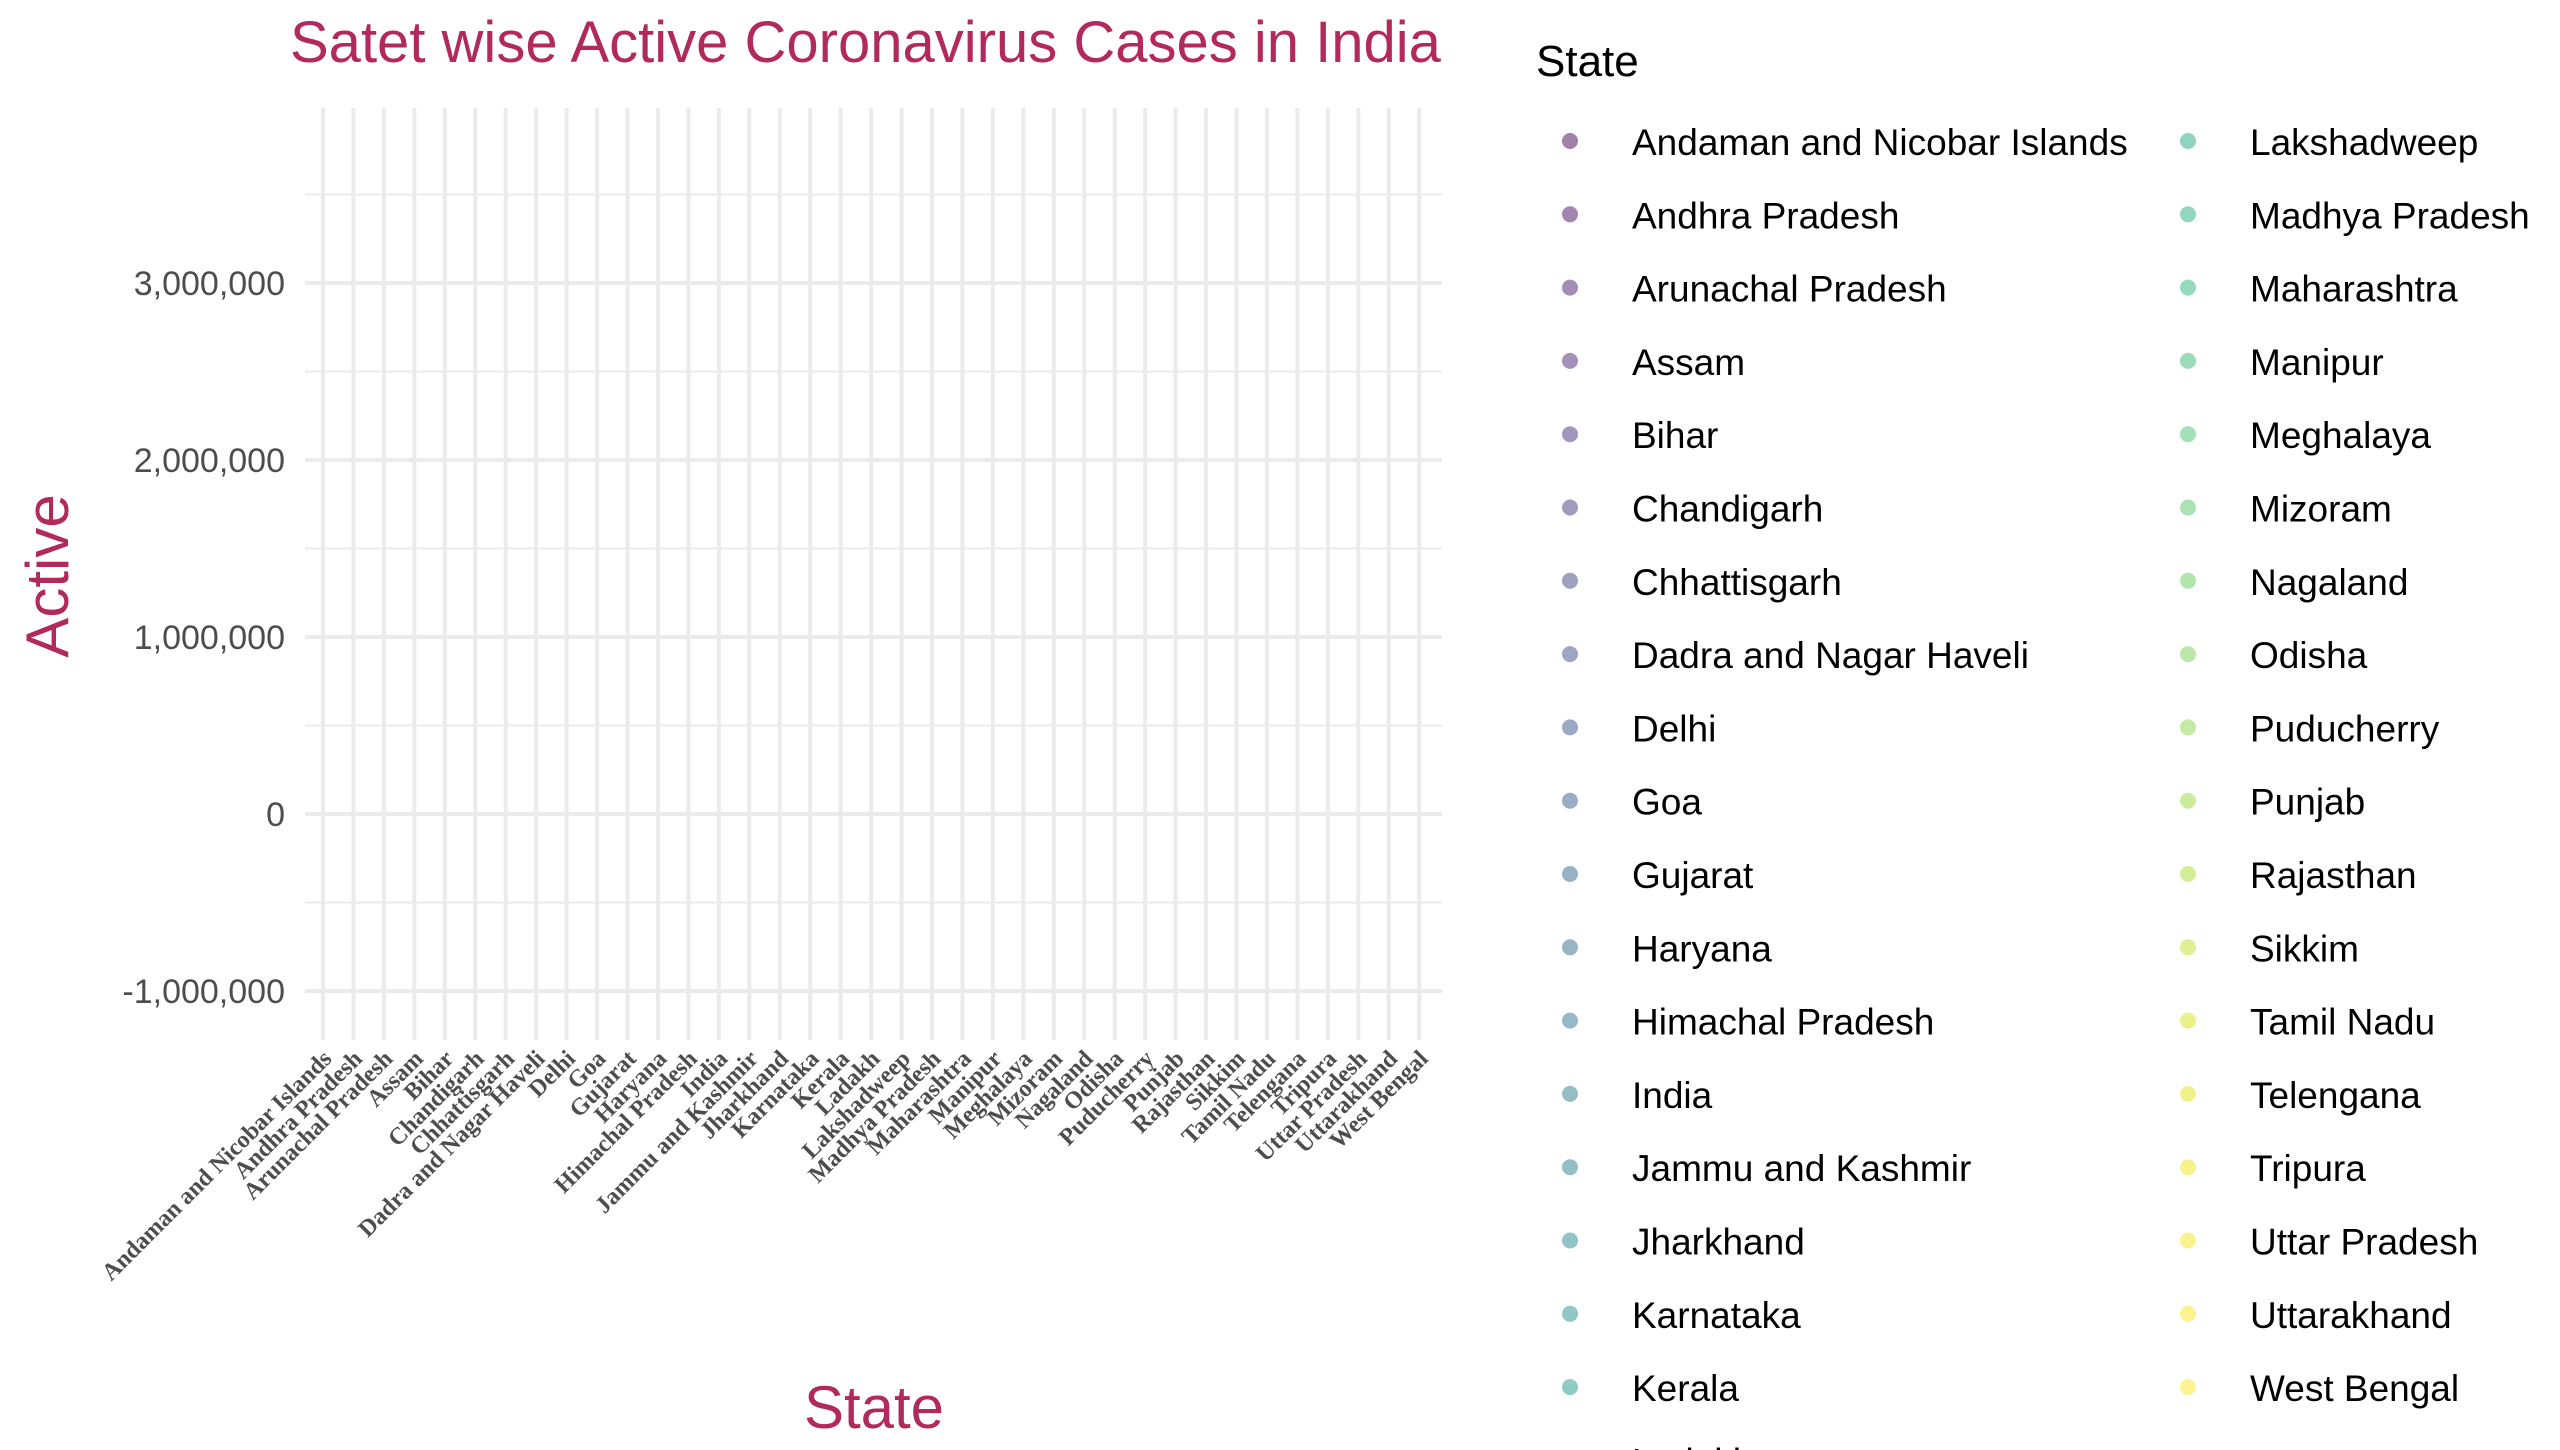  I want to click on legend-item: Tamil Nadu, so click(2307, 1022).